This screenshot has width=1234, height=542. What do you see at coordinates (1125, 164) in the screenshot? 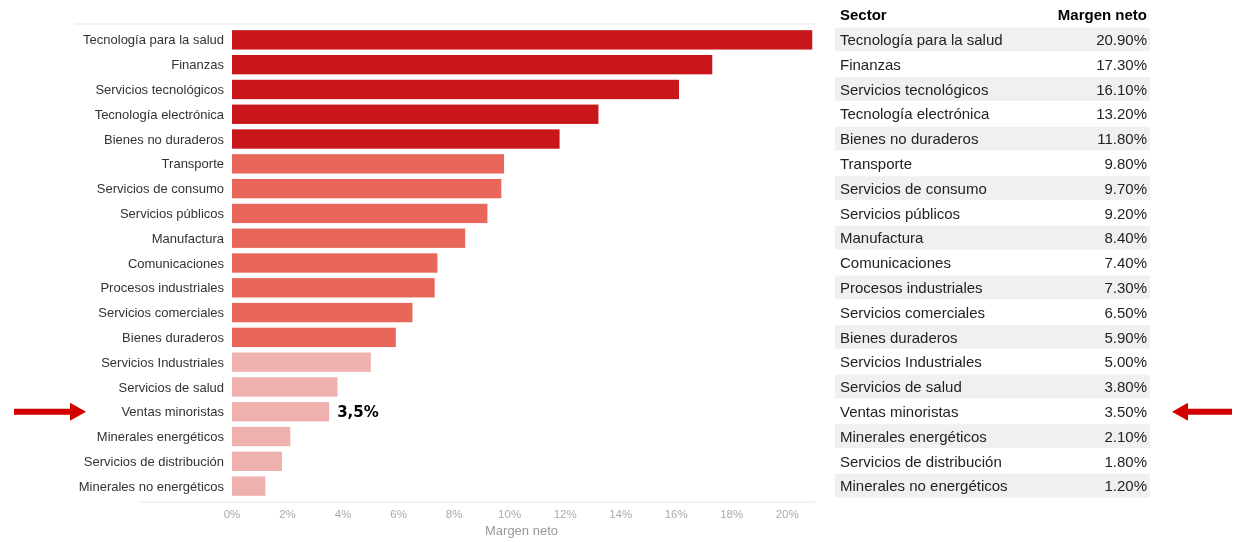
I see `data-label: 9.80%` at bounding box center [1125, 164].